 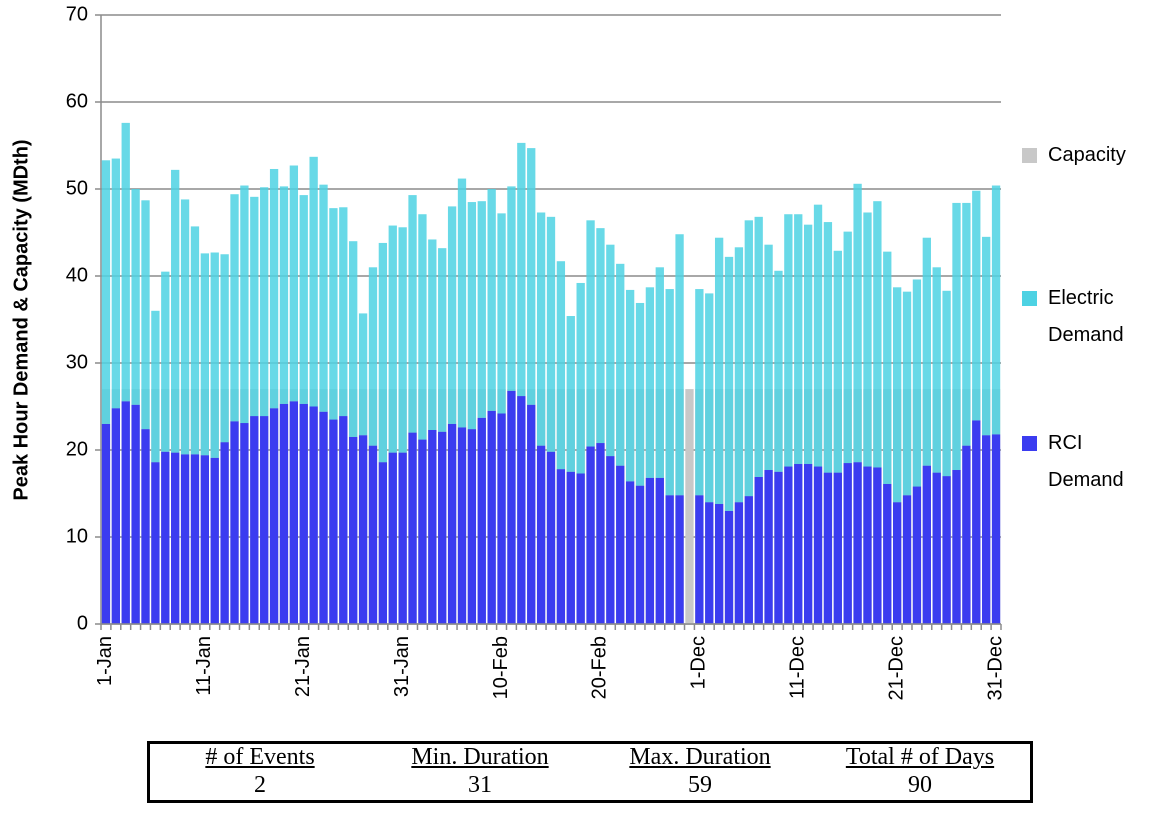 What do you see at coordinates (21, 319) in the screenshot?
I see `y-axis-label: Peak Hour Demand & Capacity (MDth)` at bounding box center [21, 319].